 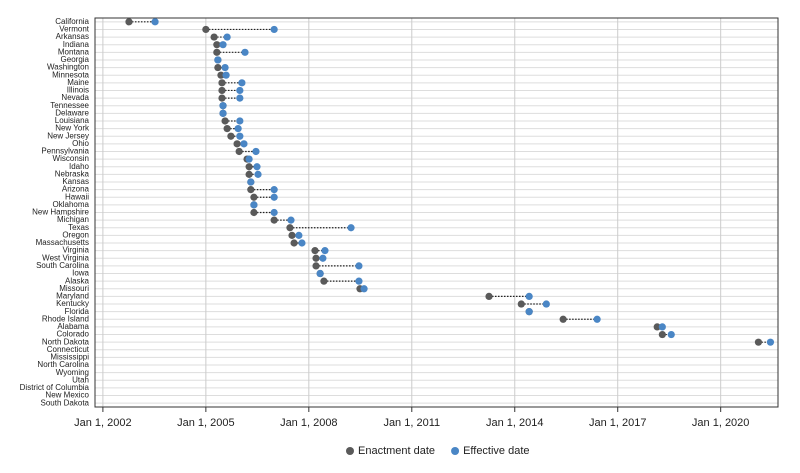 What do you see at coordinates (72, 303) in the screenshot?
I see `y-tick-label: Kentucky` at bounding box center [72, 303].